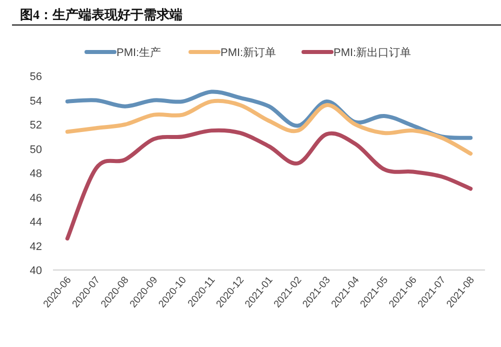  Describe the element at coordinates (36, 101) in the screenshot. I see `y-tick-label: 54` at that location.